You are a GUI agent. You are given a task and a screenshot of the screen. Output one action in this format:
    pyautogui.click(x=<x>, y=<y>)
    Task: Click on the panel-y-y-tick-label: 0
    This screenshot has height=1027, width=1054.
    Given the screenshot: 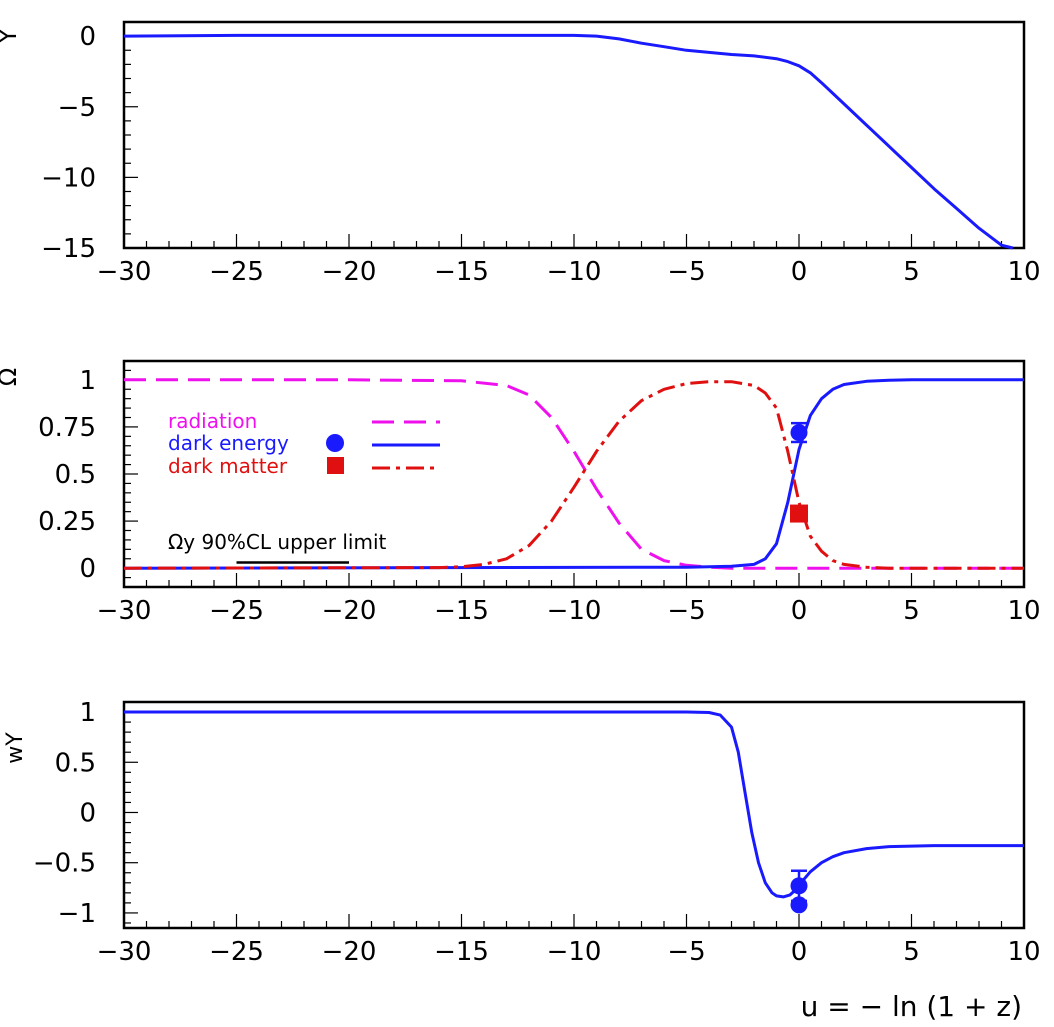 What is the action you would take?
    pyautogui.click(x=87, y=37)
    